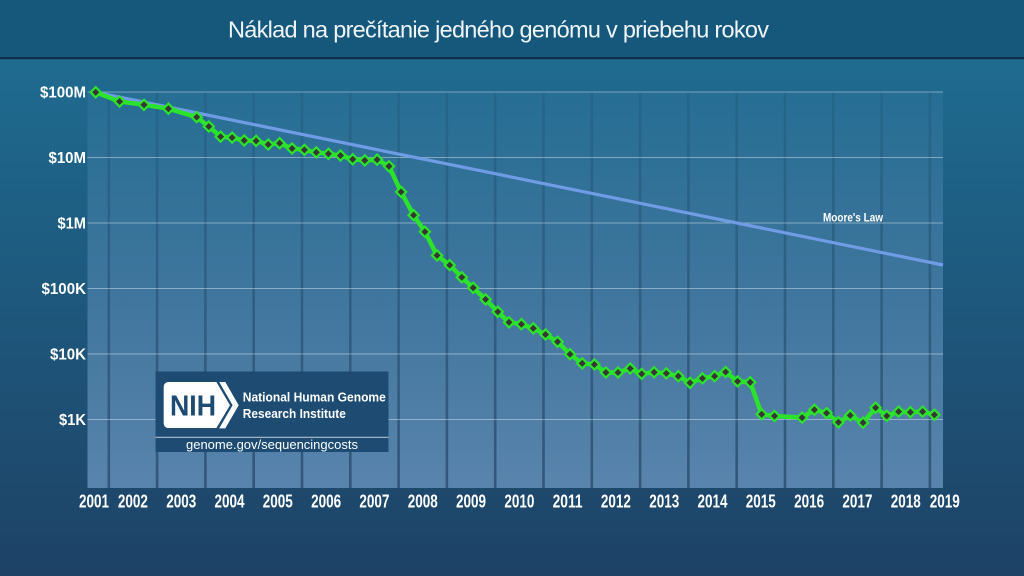 This screenshot has width=1024, height=576. I want to click on svg-text: $1M, so click(72, 224).